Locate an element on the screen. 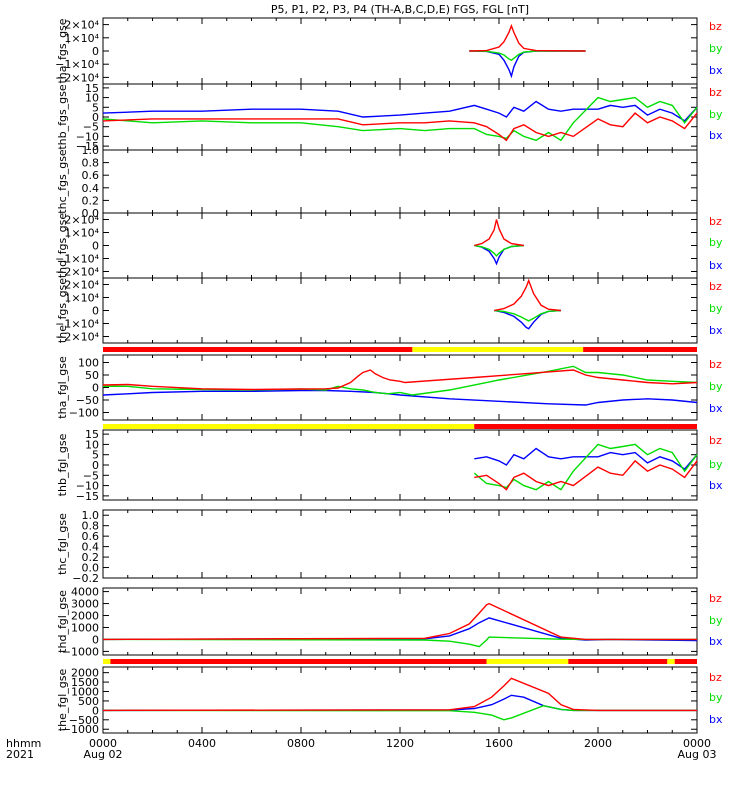 Image resolution: width=750 pixels, height=800 pixels. y-tick-label: −0.2 is located at coordinates (85, 578).